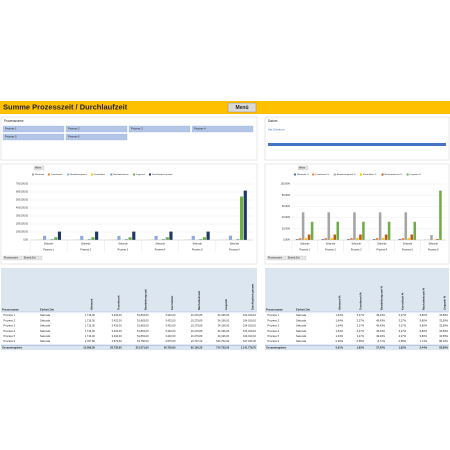  I want to click on table-cell: 104.919,10, so click(250, 331).